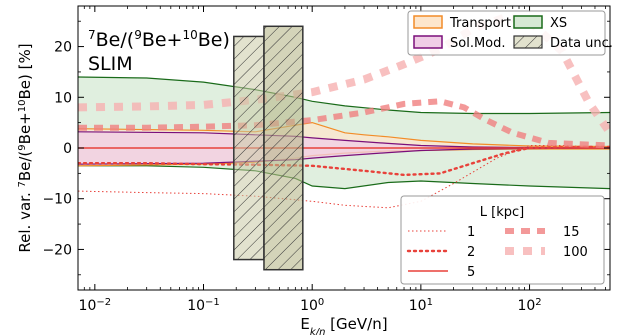 The image size is (618, 335). Describe the element at coordinates (428, 22) in the screenshot. I see `legend-swatch-transport` at that location.